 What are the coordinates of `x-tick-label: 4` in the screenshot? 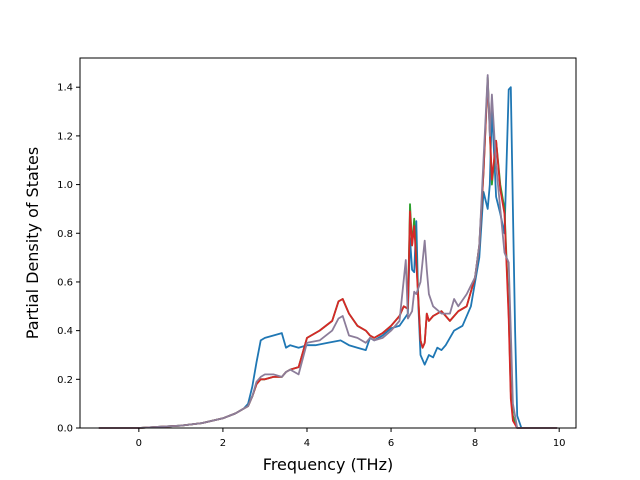 It's located at (307, 443).